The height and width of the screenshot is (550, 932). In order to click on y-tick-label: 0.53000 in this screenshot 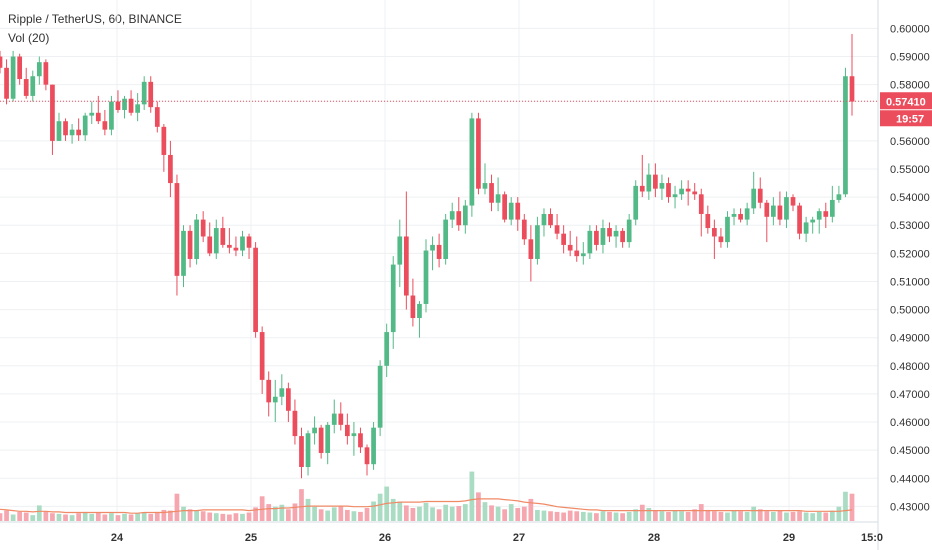, I will do `click(910, 226)`.